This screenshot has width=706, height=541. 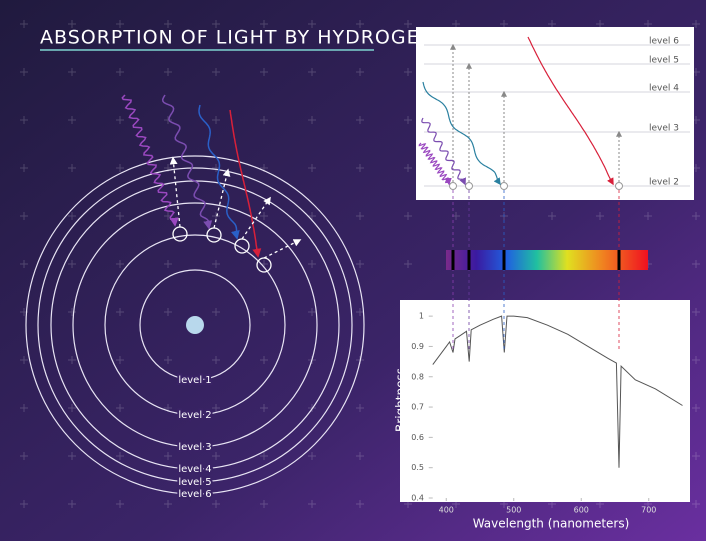 I want to click on y-tick-label: 0.8, so click(x=417, y=376).